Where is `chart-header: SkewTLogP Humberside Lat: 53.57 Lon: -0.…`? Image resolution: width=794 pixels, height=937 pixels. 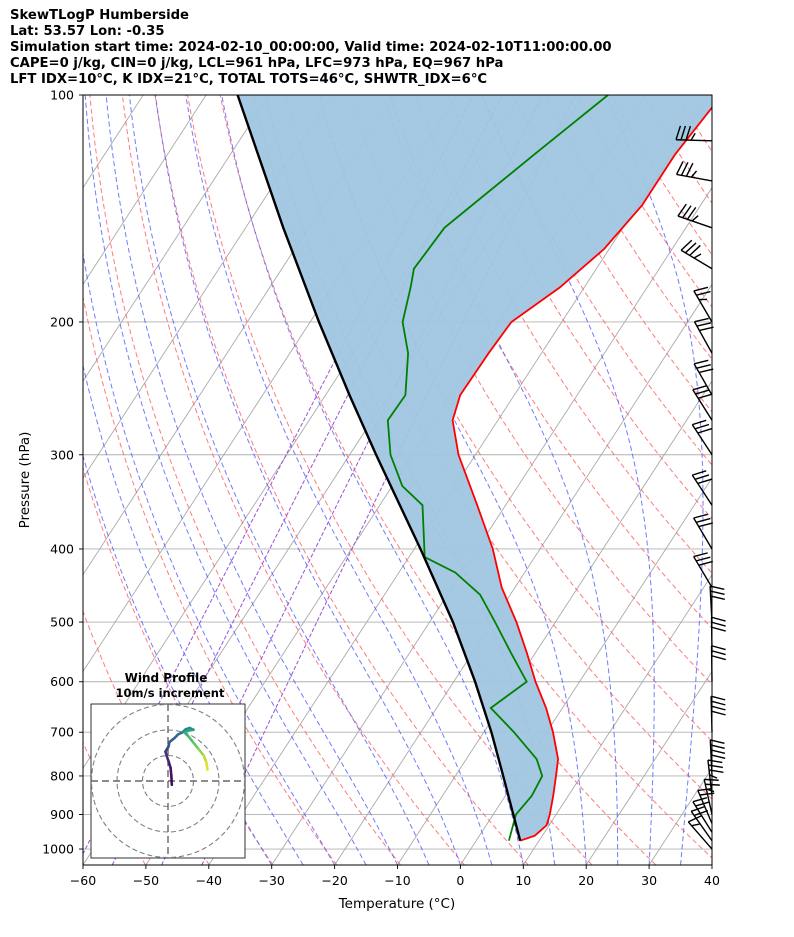 chart-header: SkewTLogP Humberside Lat: 53.57 Lon: -0.… is located at coordinates (311, 48).